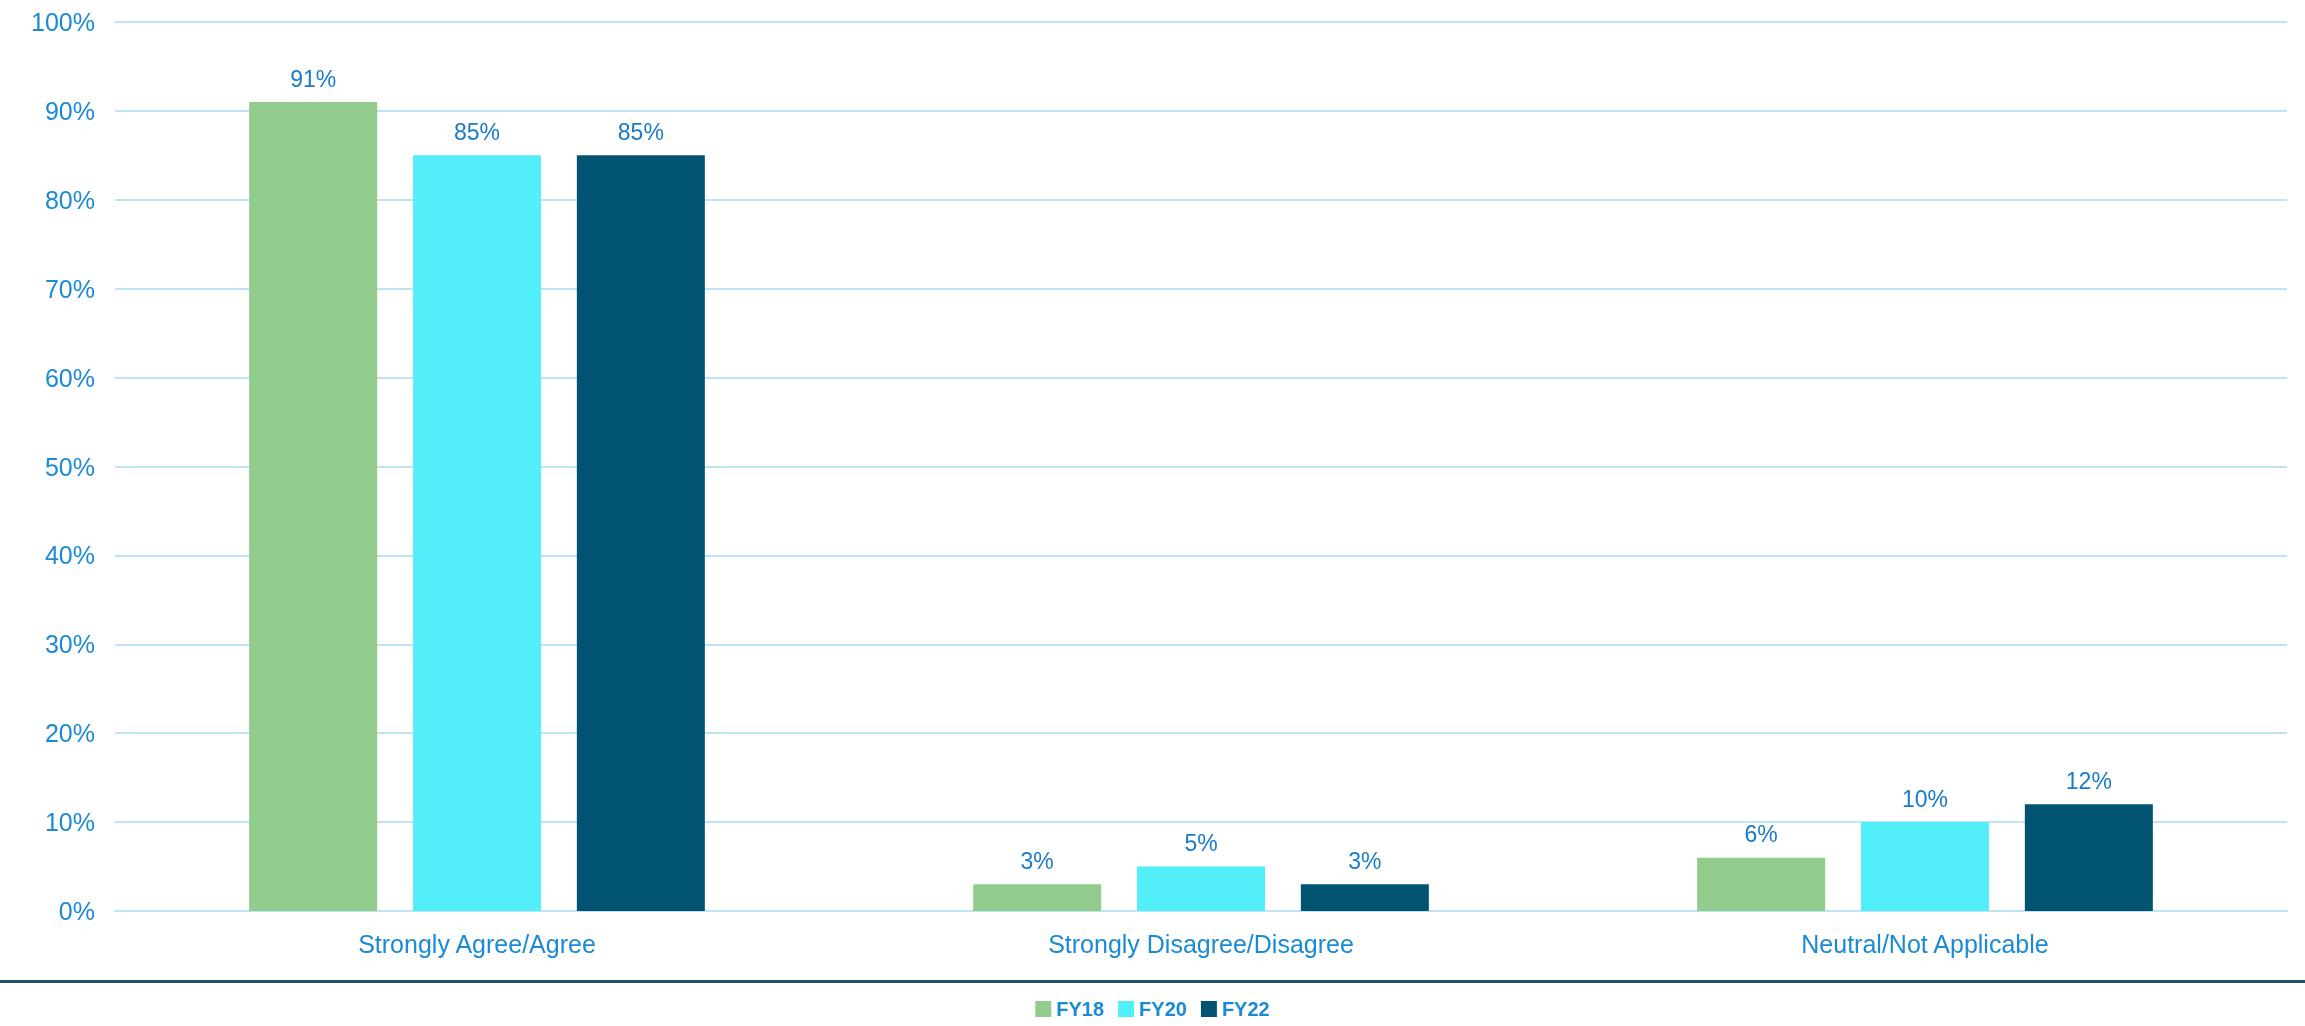  What do you see at coordinates (69, 199) in the screenshot?
I see `y-tick-label: 80%` at bounding box center [69, 199].